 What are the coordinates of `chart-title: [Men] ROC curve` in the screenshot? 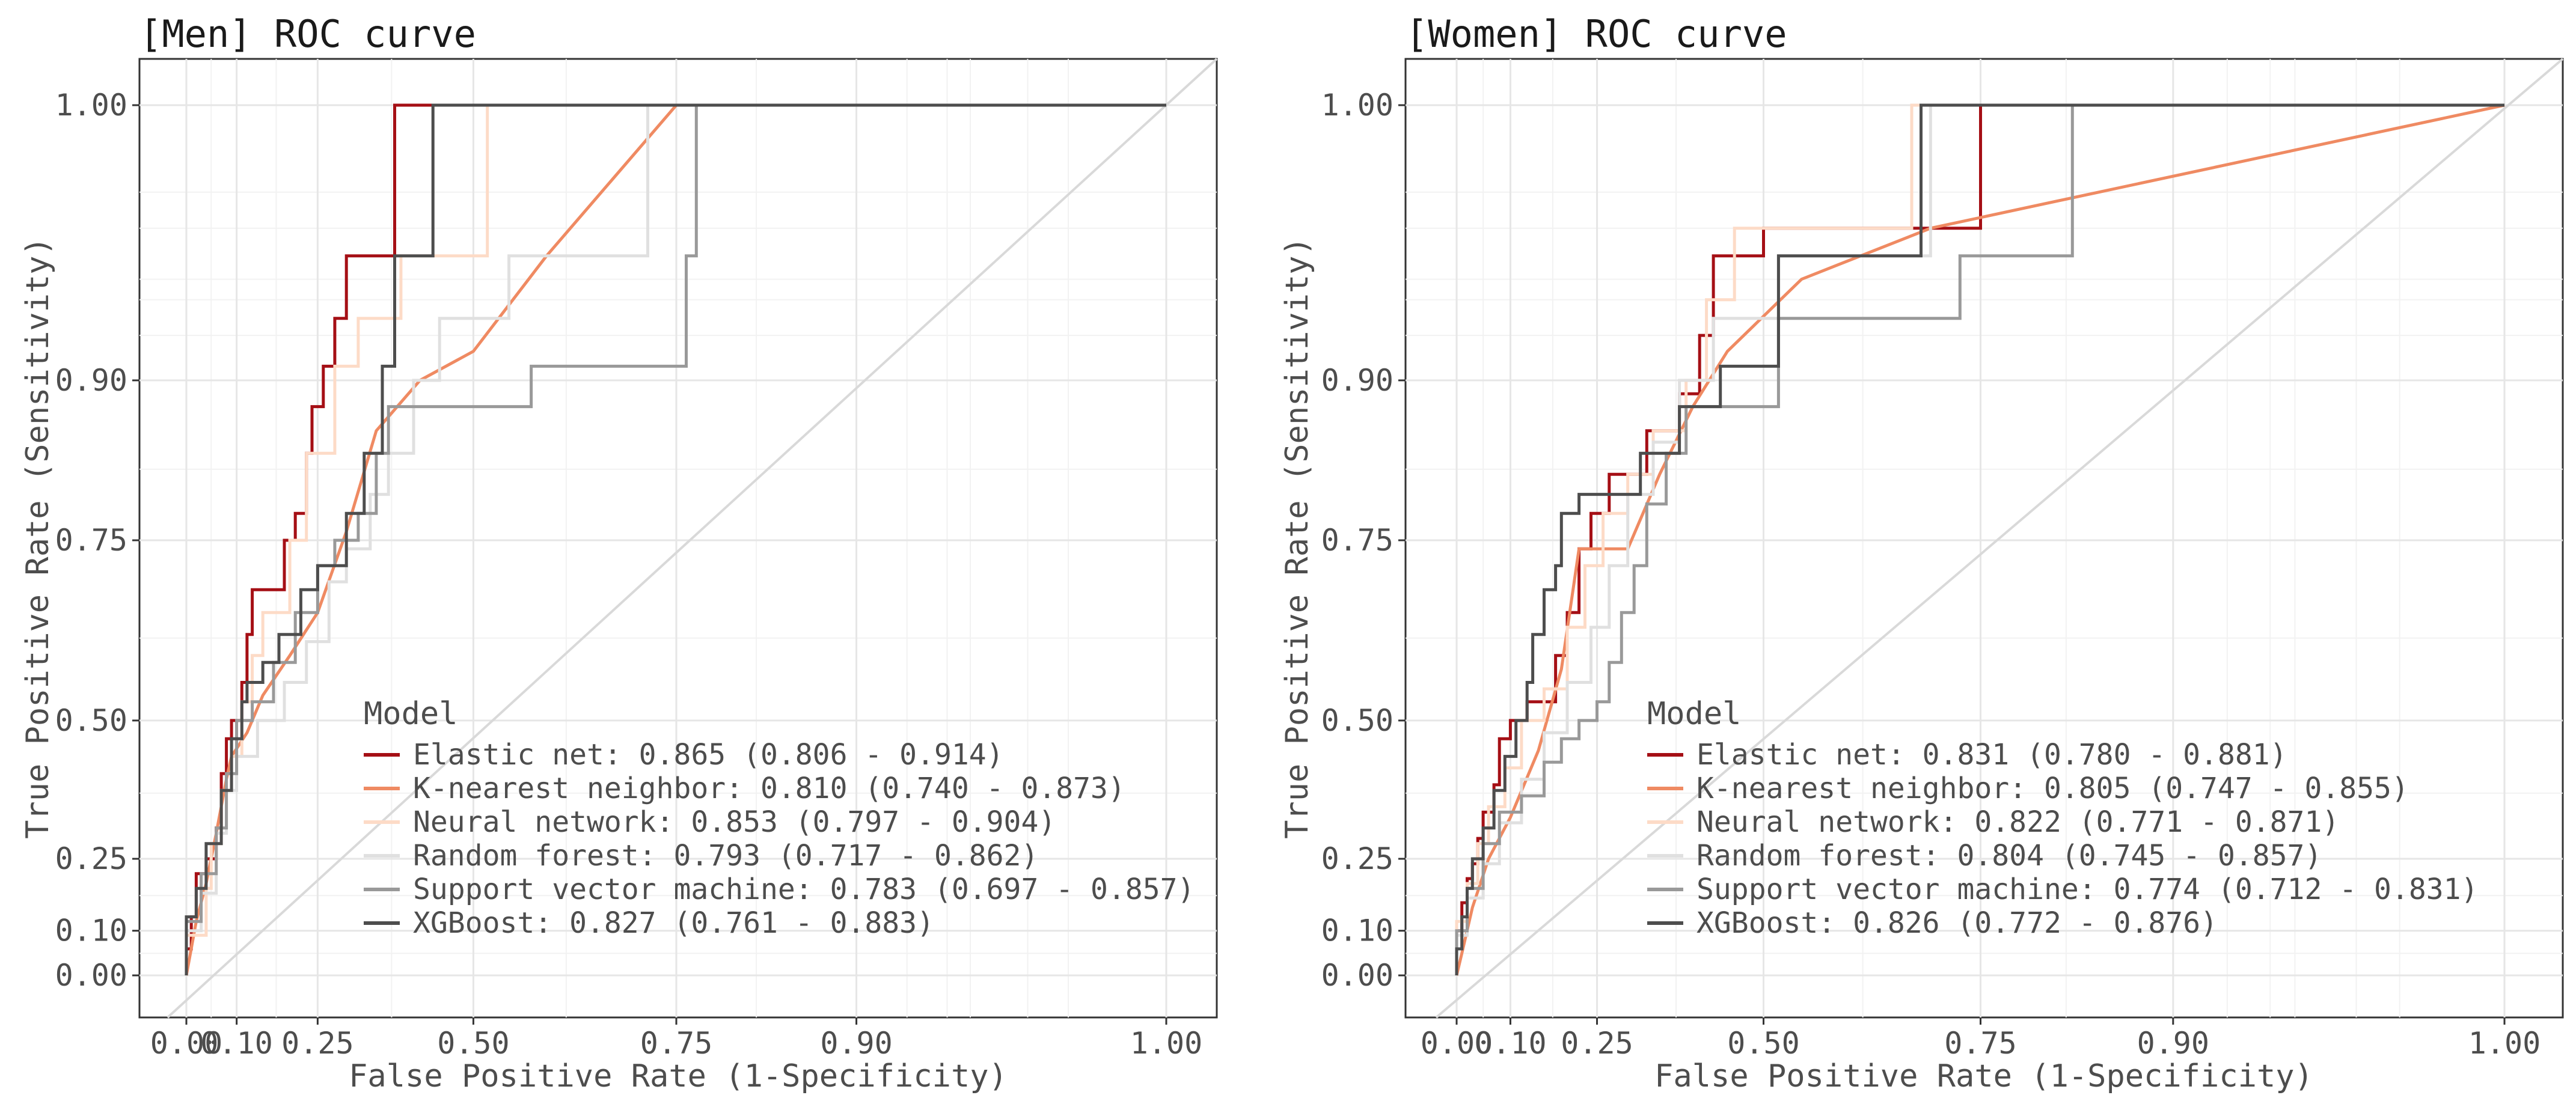 It's located at (307, 34).